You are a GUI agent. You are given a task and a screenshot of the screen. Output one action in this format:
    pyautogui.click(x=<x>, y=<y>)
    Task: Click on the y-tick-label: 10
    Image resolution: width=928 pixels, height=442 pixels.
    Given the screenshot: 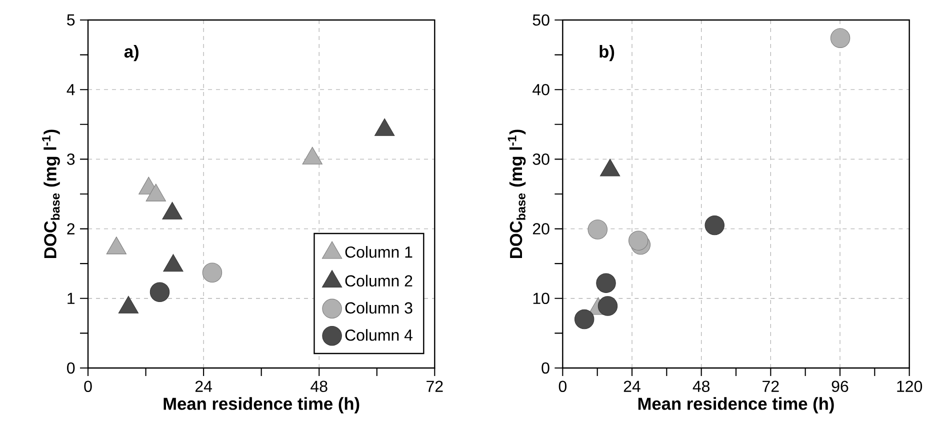 What is the action you would take?
    pyautogui.click(x=541, y=298)
    